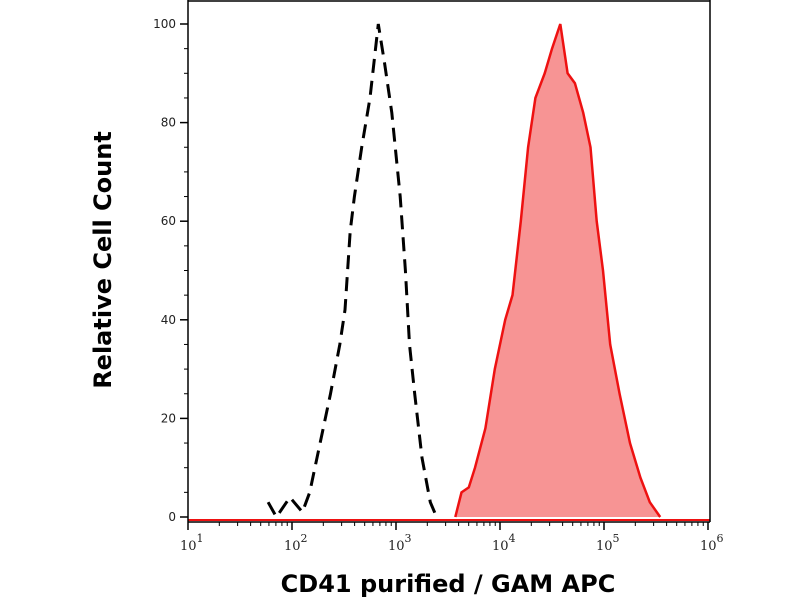 The height and width of the screenshot is (600, 800). I want to click on y-tick-label: 40, so click(168, 320).